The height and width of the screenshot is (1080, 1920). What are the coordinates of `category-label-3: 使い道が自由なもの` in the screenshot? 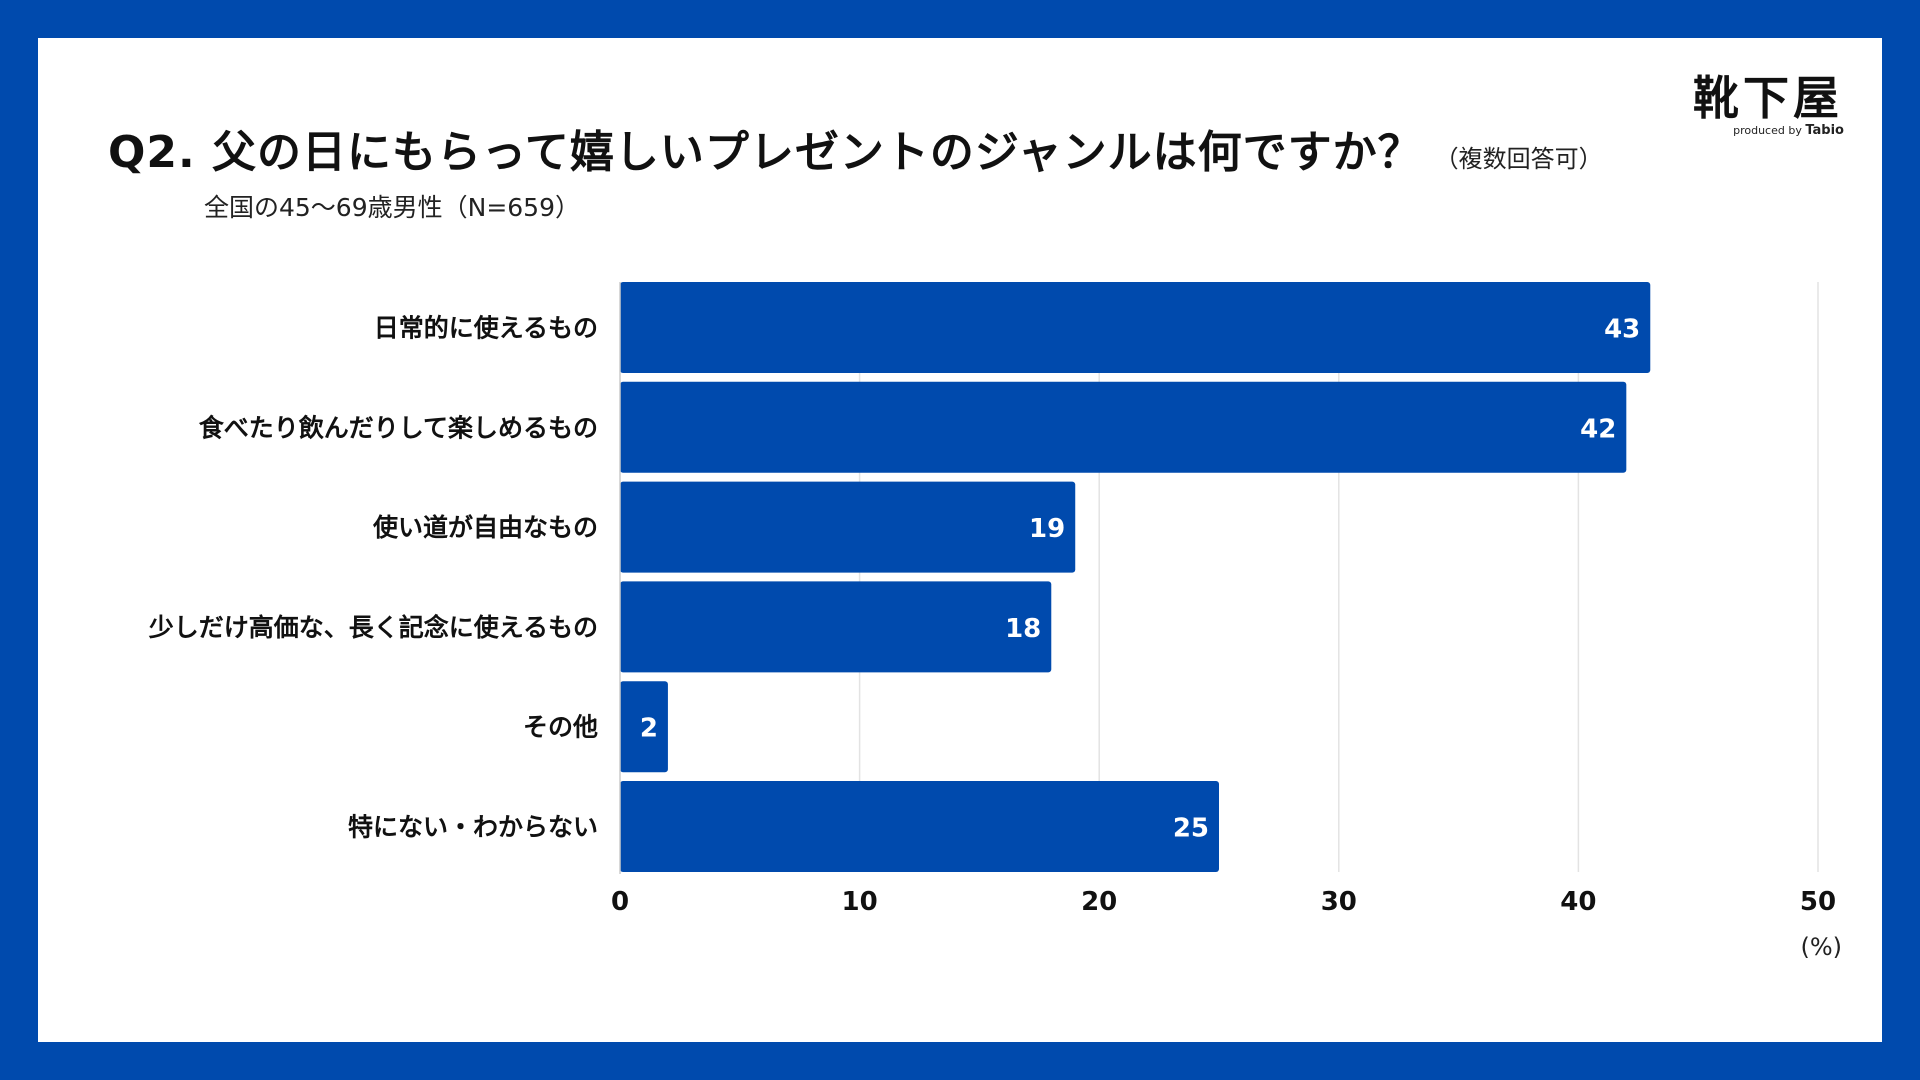 It's located at (485, 527).